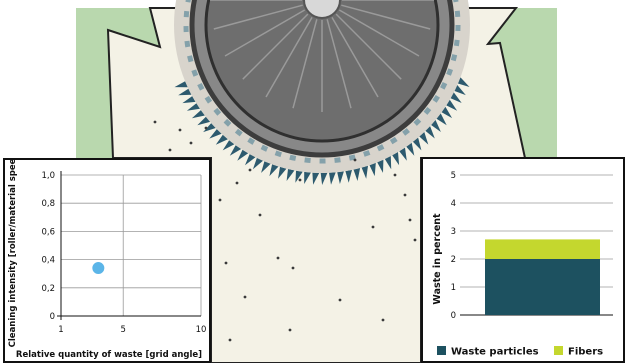 Image resolution: width=626 pixels, height=363 pixels. Describe the element at coordinates (453, 232) in the screenshot. I see `bar-y-tick-label: 3` at that location.